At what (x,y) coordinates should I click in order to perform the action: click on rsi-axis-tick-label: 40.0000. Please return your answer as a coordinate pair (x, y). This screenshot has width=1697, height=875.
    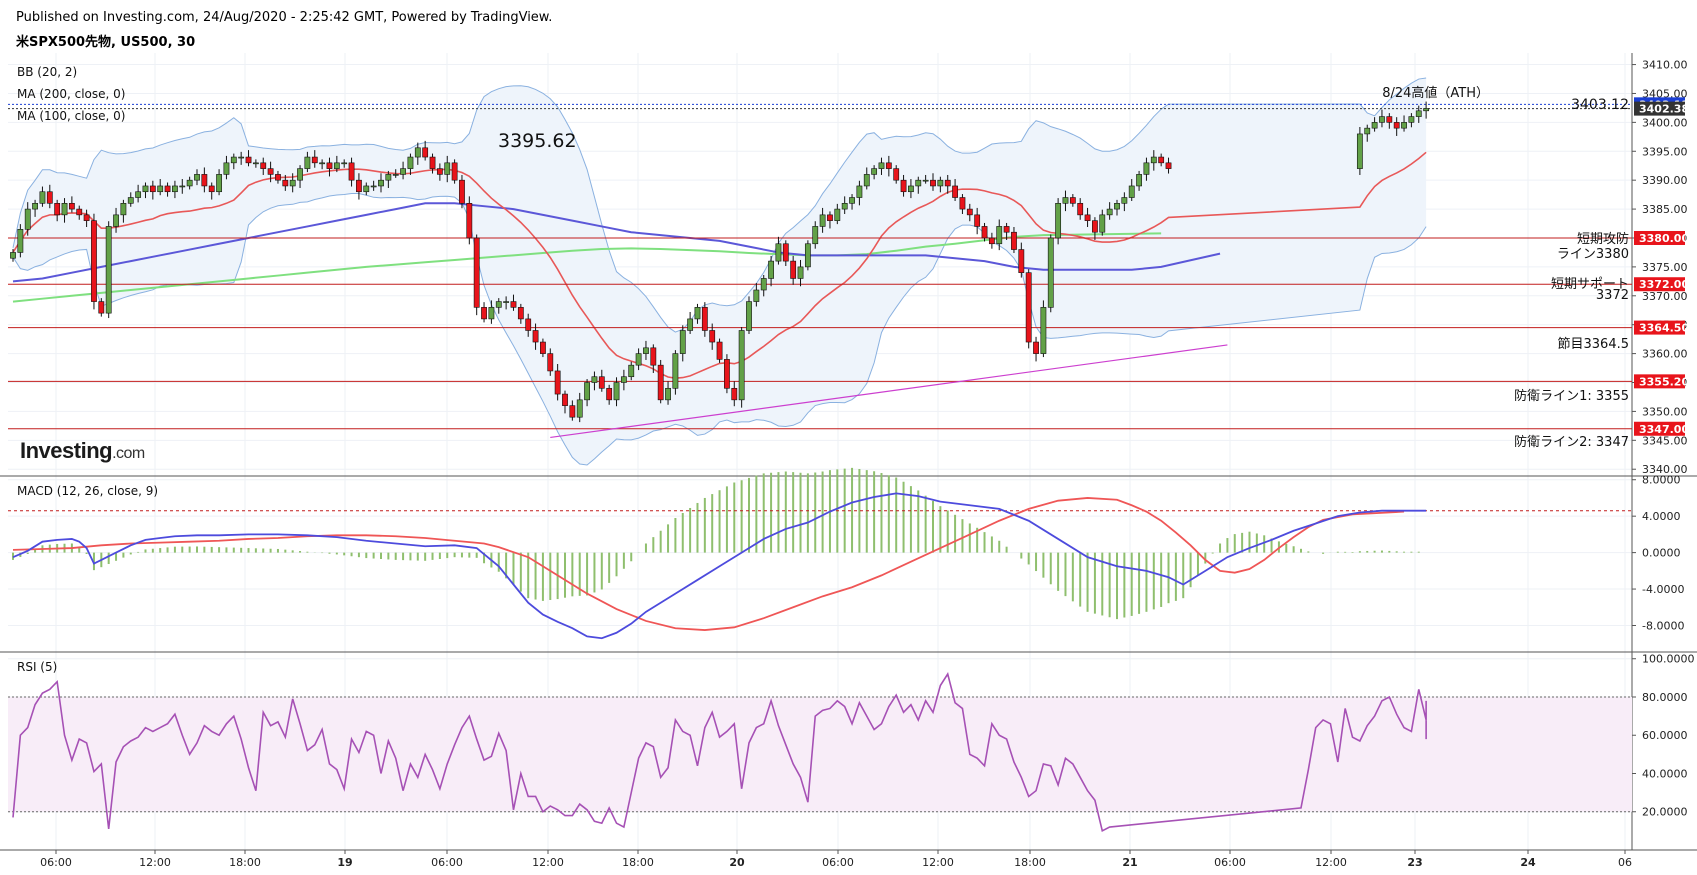
    Looking at the image, I should click on (1665, 773).